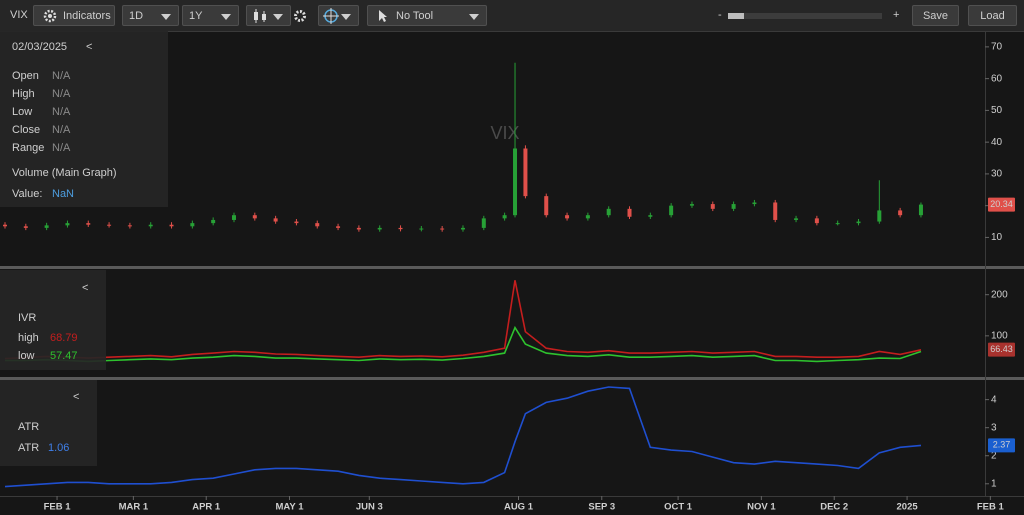 This screenshot has width=1024, height=515. I want to click on row-label: Open, so click(25, 76).